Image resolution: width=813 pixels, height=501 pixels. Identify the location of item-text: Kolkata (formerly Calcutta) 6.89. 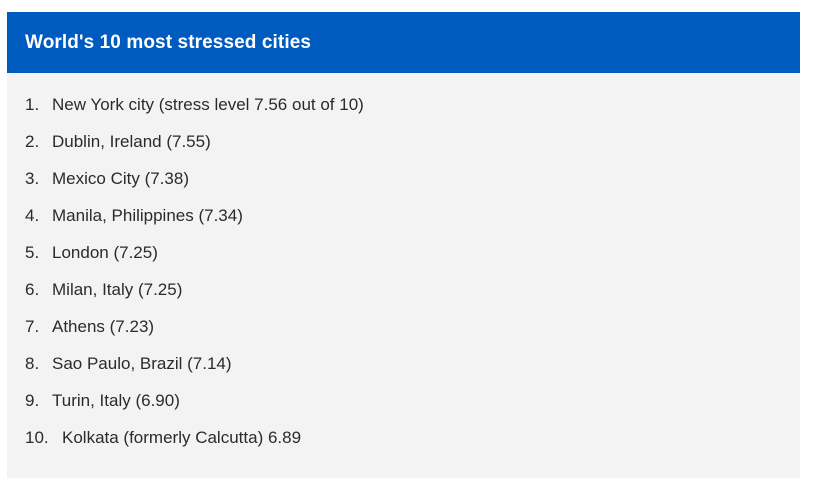
(182, 437).